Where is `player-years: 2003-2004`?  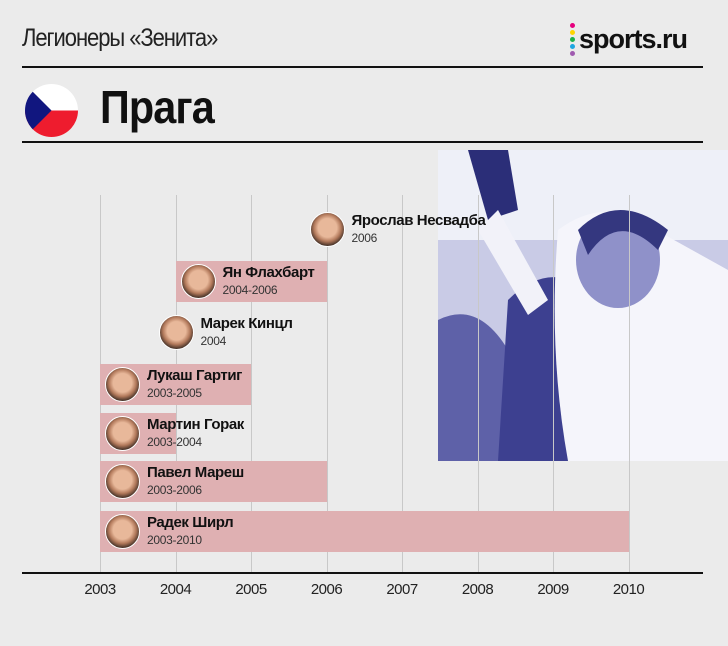 player-years: 2003-2004 is located at coordinates (174, 442).